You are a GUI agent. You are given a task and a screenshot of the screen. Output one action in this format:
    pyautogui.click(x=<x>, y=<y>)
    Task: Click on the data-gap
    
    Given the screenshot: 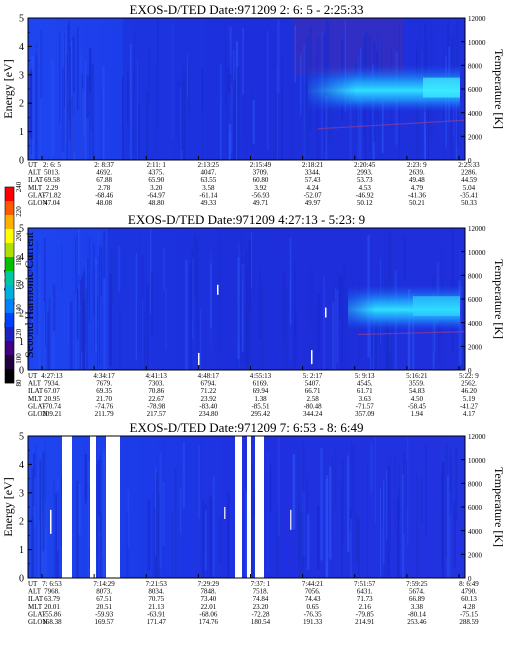 What is the action you would take?
    pyautogui.click(x=238, y=507)
    